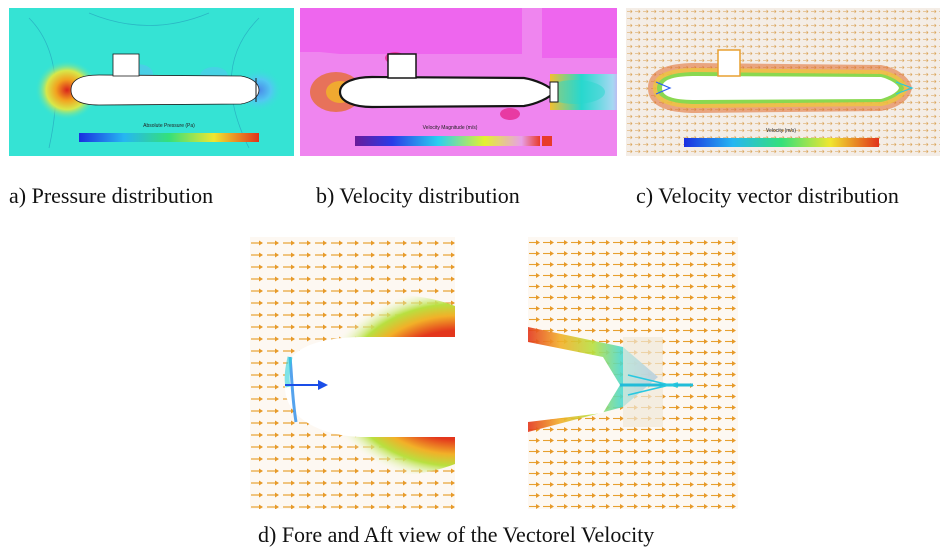 Image resolution: width=940 pixels, height=553 pixels. What do you see at coordinates (781, 131) in the screenshot?
I see `legend-title-c: Velocity (m/s)` at bounding box center [781, 131].